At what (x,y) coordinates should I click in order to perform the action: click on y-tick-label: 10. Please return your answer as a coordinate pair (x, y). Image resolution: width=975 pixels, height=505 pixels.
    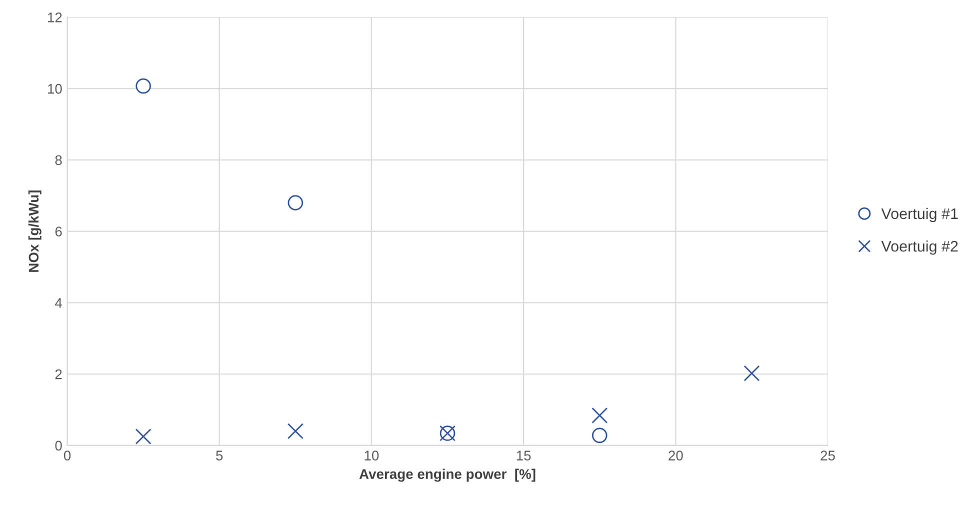
    Looking at the image, I should click on (55, 89).